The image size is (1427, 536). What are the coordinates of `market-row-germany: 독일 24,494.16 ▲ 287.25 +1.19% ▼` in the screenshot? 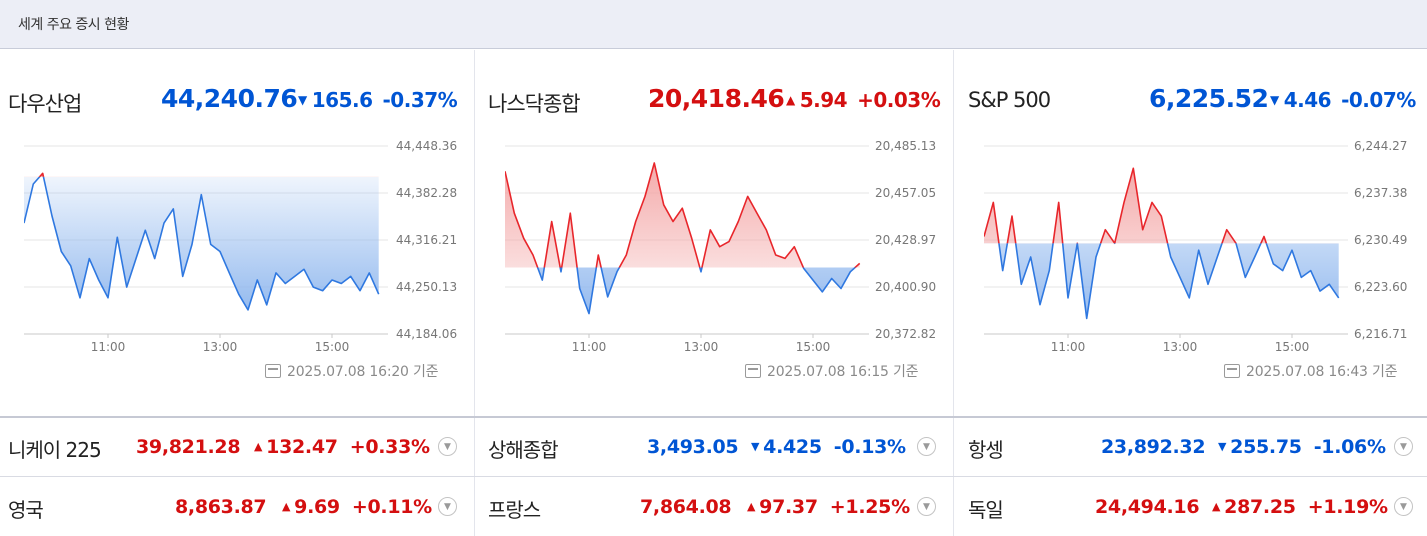 It's located at (1190, 507).